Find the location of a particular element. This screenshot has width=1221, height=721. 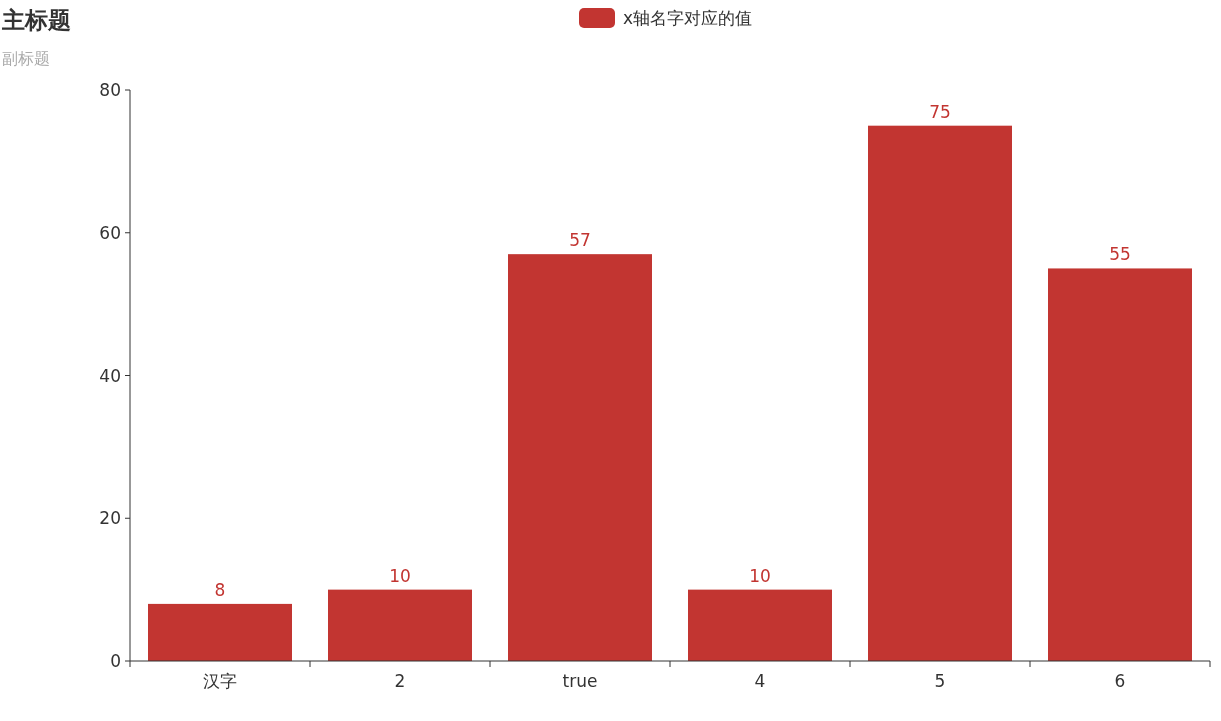

data-label: 75 is located at coordinates (940, 111).